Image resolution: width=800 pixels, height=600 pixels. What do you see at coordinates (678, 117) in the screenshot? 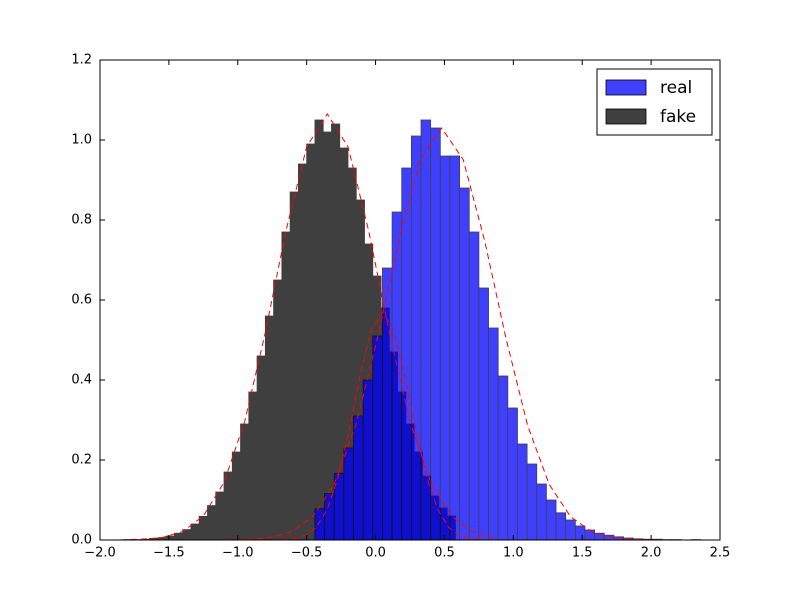
I see `legend-label: fake` at bounding box center [678, 117].